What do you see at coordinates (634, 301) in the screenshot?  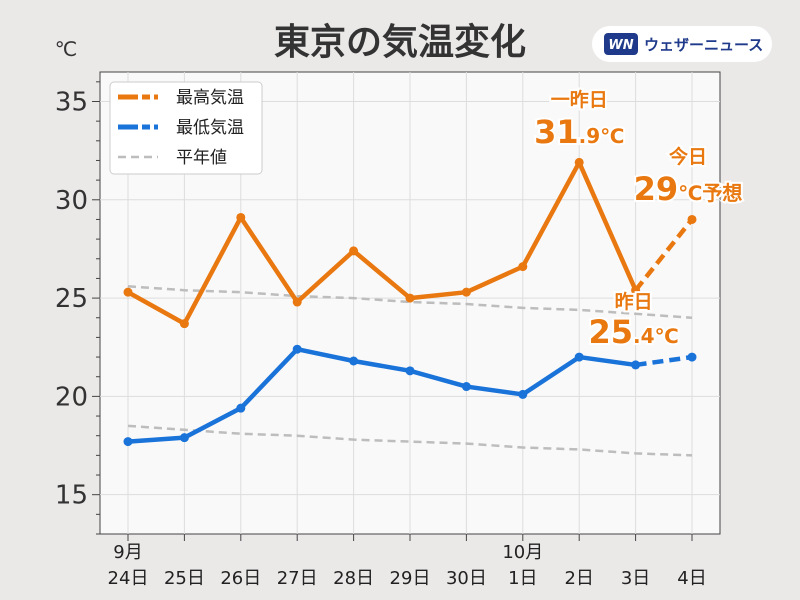 I see `annotation-label: 昨日` at bounding box center [634, 301].